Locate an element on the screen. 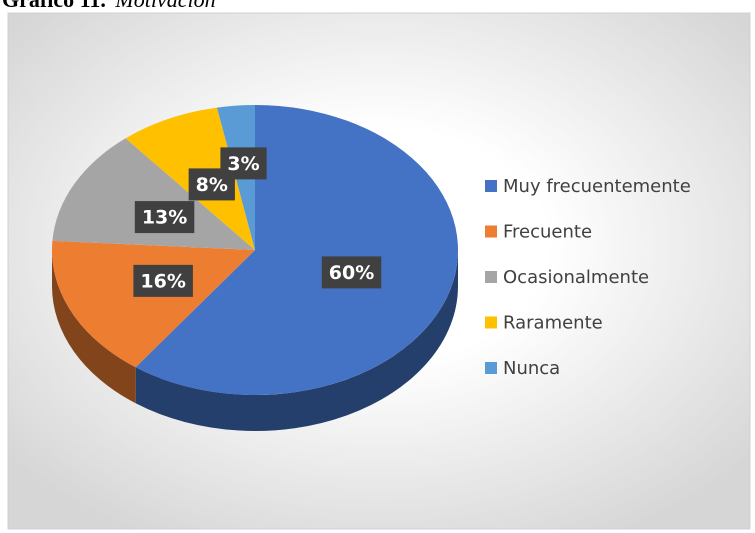 Image resolution: width=755 pixels, height=533 pixels. title-main: Gráfico 11. is located at coordinates (54, 6).